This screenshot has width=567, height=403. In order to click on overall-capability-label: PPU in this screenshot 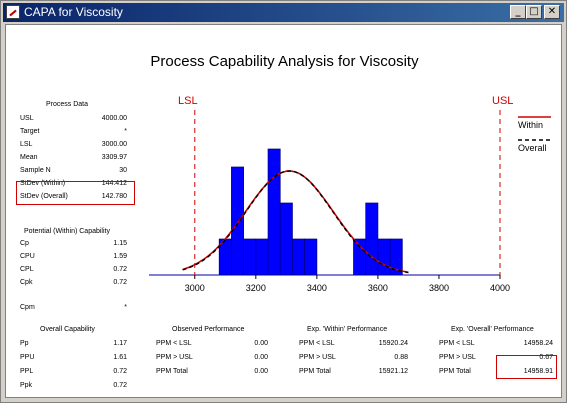, I will do `click(27, 357)`.